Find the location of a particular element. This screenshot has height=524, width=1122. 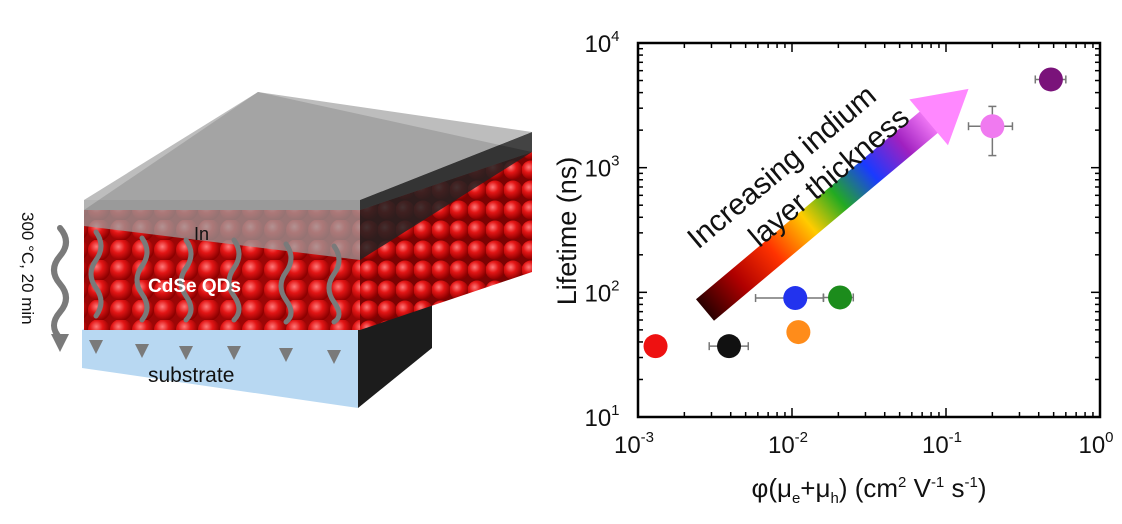

indium-side is located at coordinates (446, 196).